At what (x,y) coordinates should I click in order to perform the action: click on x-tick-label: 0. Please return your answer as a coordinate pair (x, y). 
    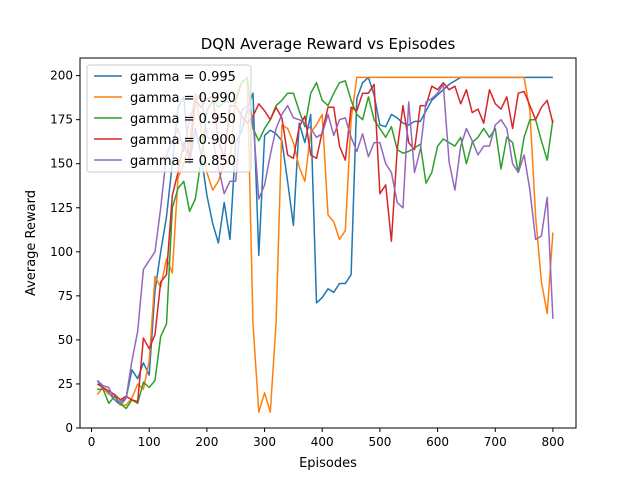
    Looking at the image, I should click on (92, 442).